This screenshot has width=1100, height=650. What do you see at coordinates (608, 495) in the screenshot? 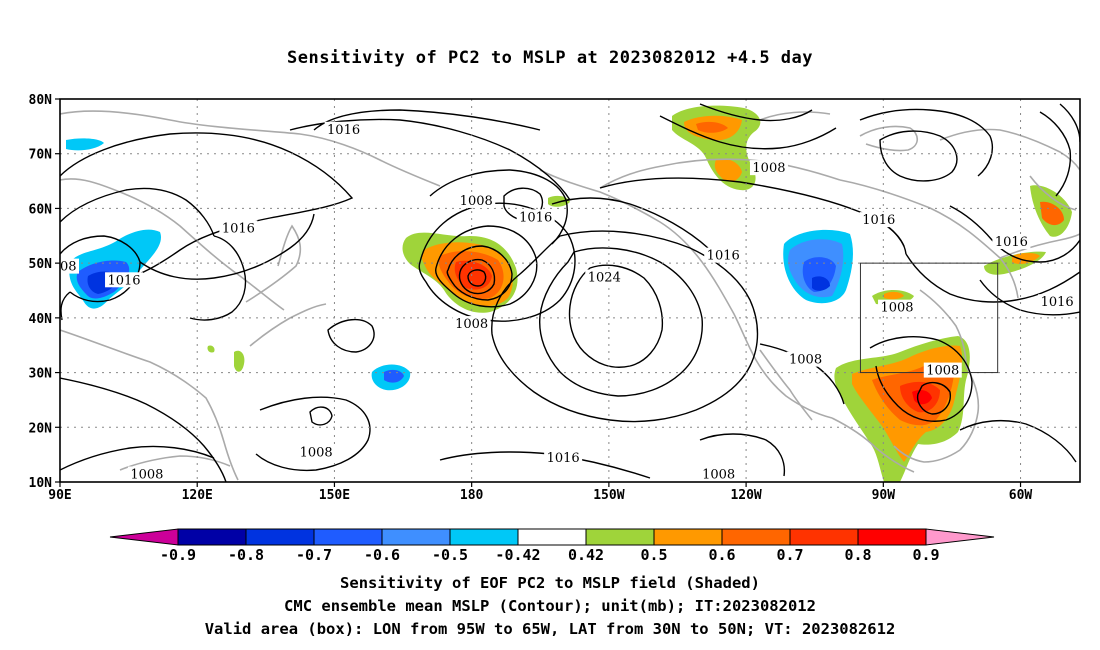
I see `lon-label: 150W` at bounding box center [608, 495].